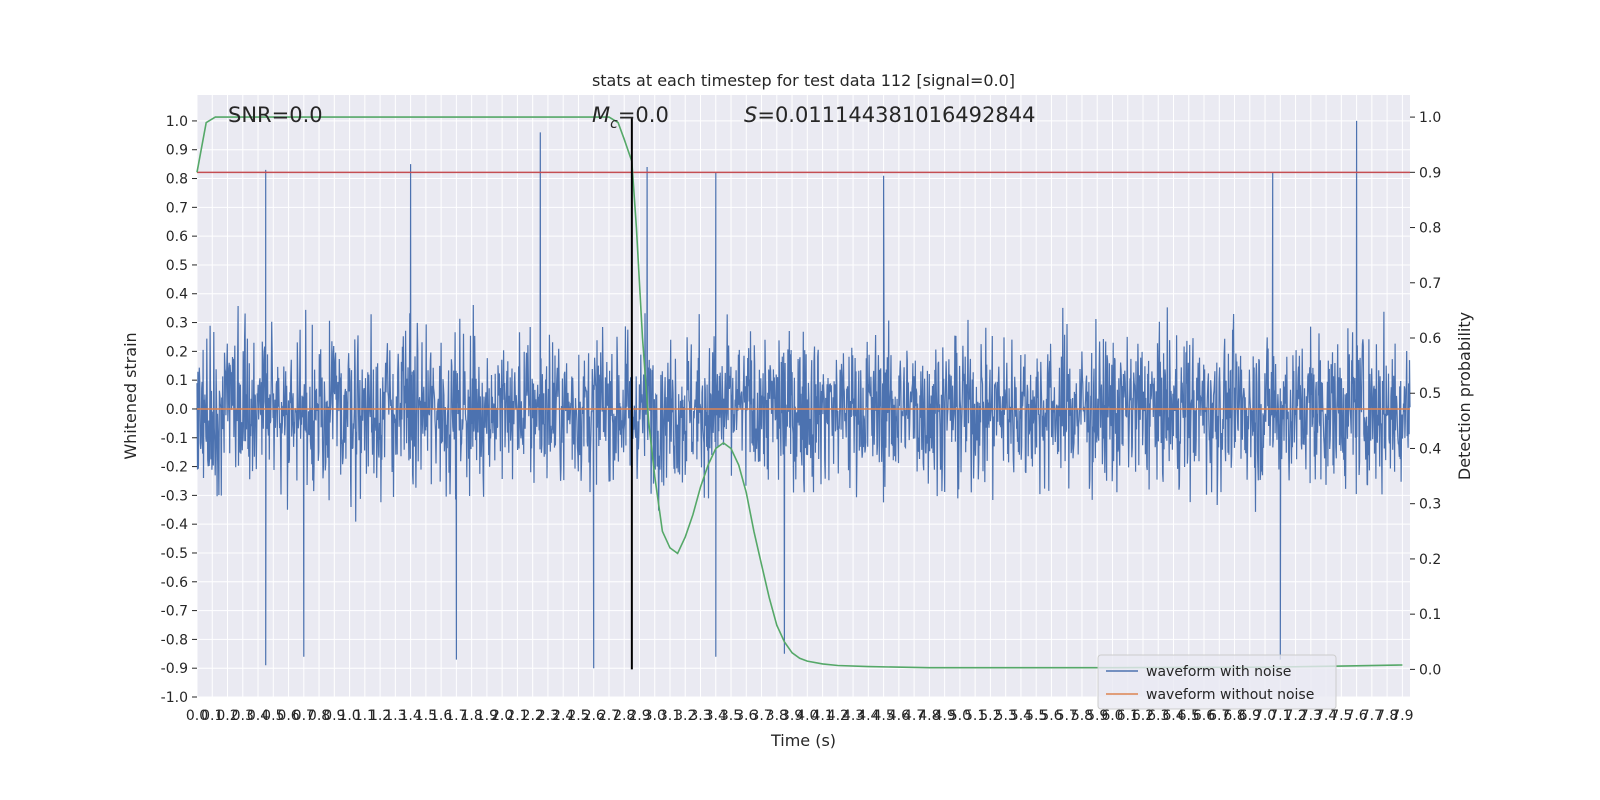 The width and height of the screenshot is (1600, 800). I want to click on x-tick-label: 2.9, so click(639, 716).